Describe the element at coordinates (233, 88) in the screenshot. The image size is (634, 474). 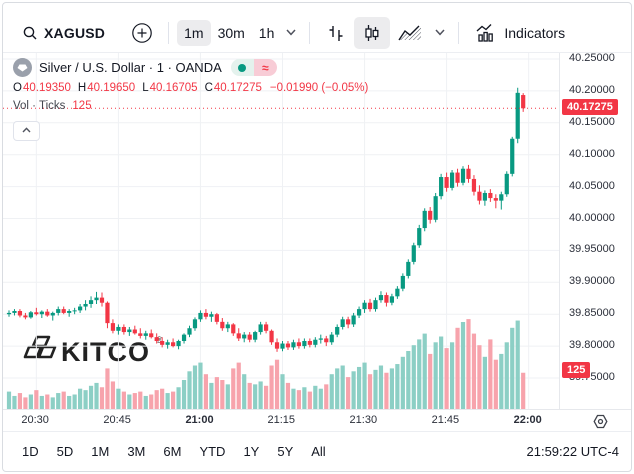
I see `ohlc-close: C40.17275` at that location.